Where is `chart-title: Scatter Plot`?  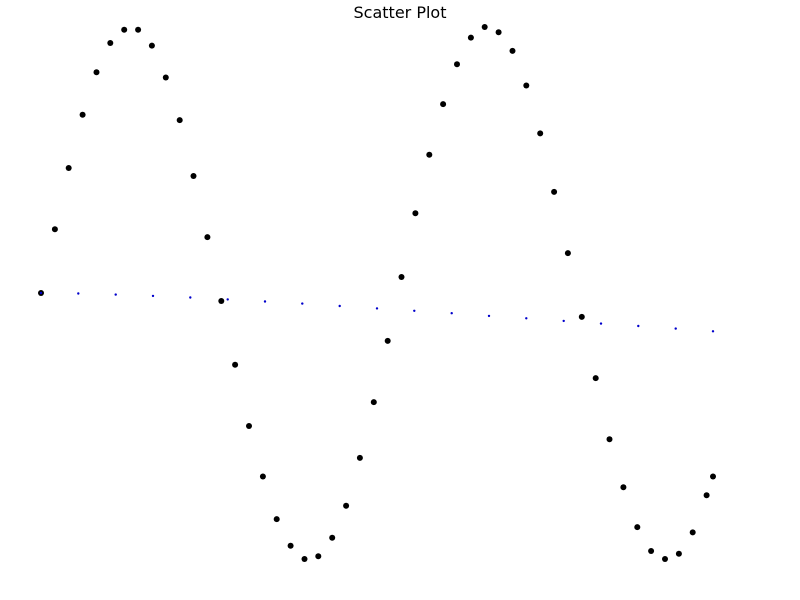 chart-title: Scatter Plot is located at coordinates (400, 12).